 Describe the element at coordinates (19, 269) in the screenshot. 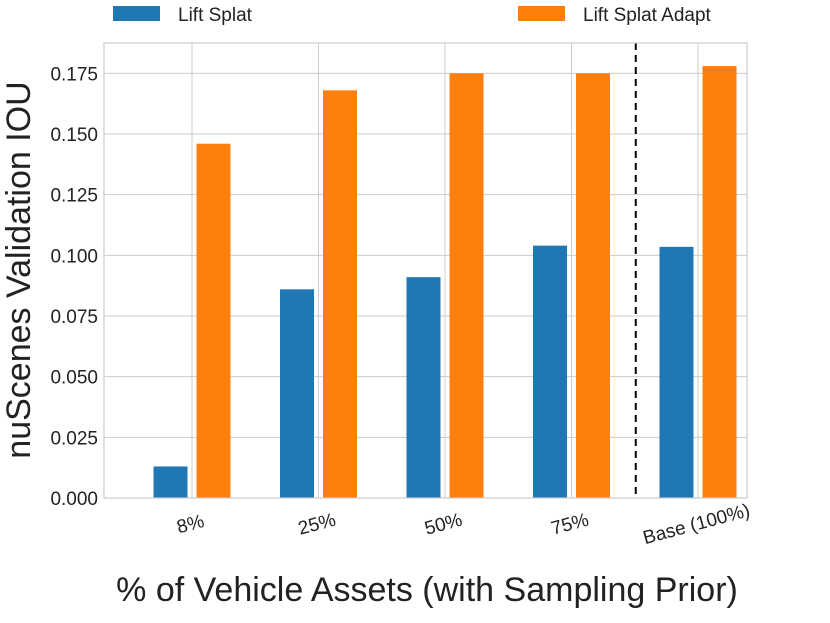

I see `y-axis-title: nuScenes Validation IOU` at that location.